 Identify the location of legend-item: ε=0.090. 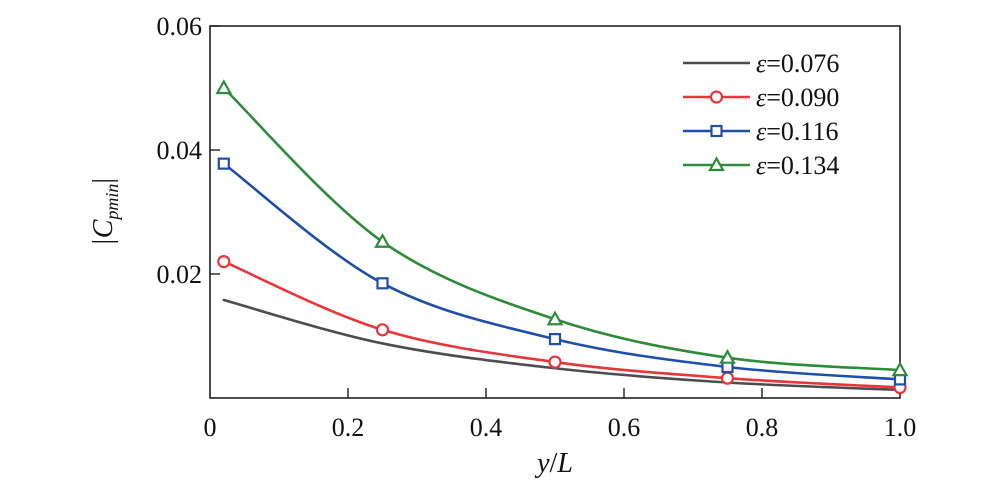
(761, 97).